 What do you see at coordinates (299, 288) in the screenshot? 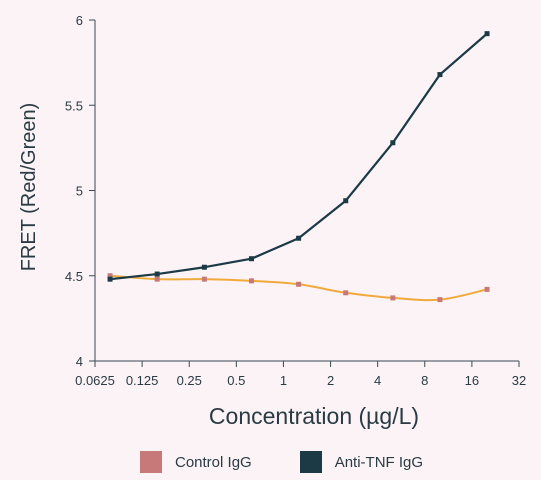
I see `series-line-control-igg` at bounding box center [299, 288].